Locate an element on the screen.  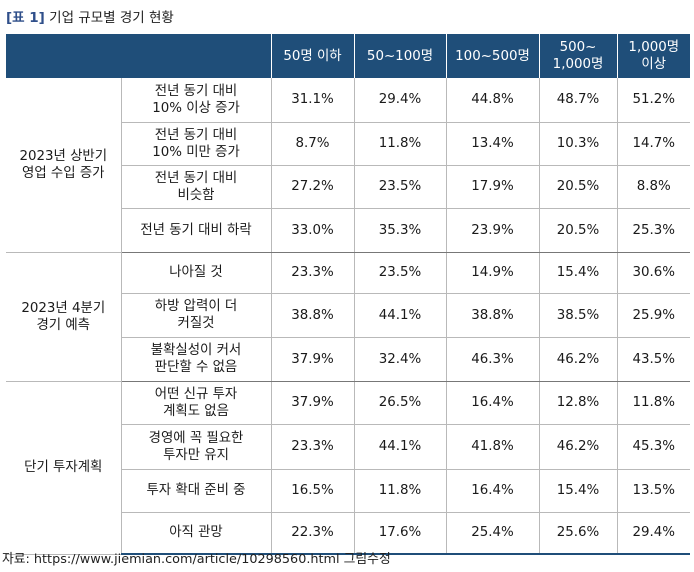
table-title: [표 1] 기업 규모별 경기 현황 is located at coordinates (90, 18).